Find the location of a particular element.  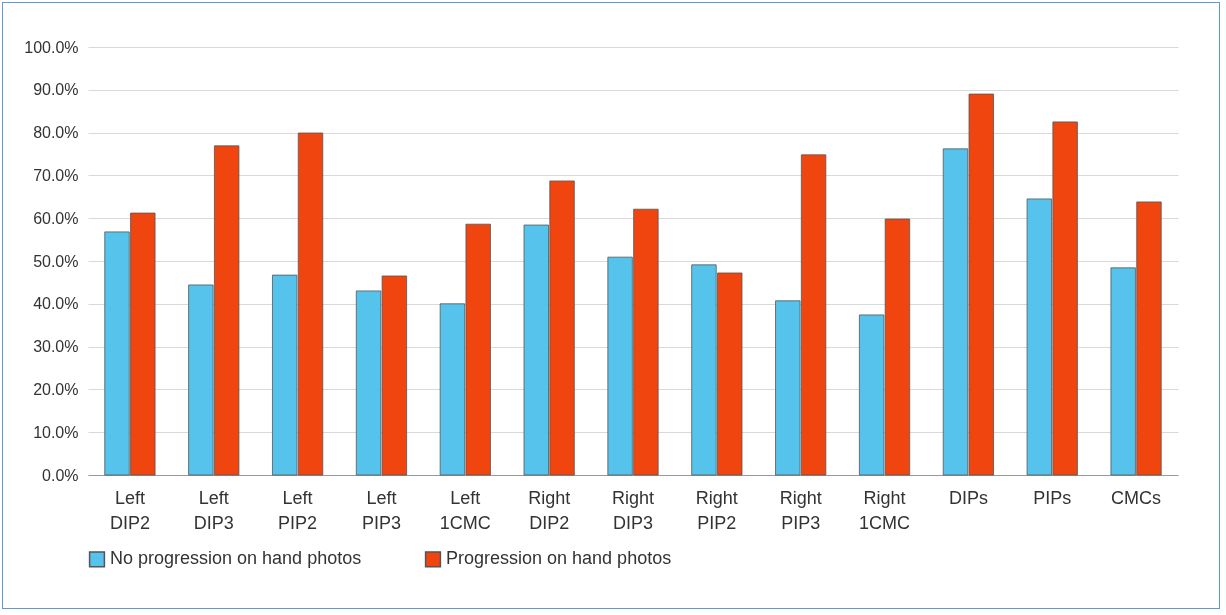

x-tick-label: Right 1CMC is located at coordinates (885, 510).